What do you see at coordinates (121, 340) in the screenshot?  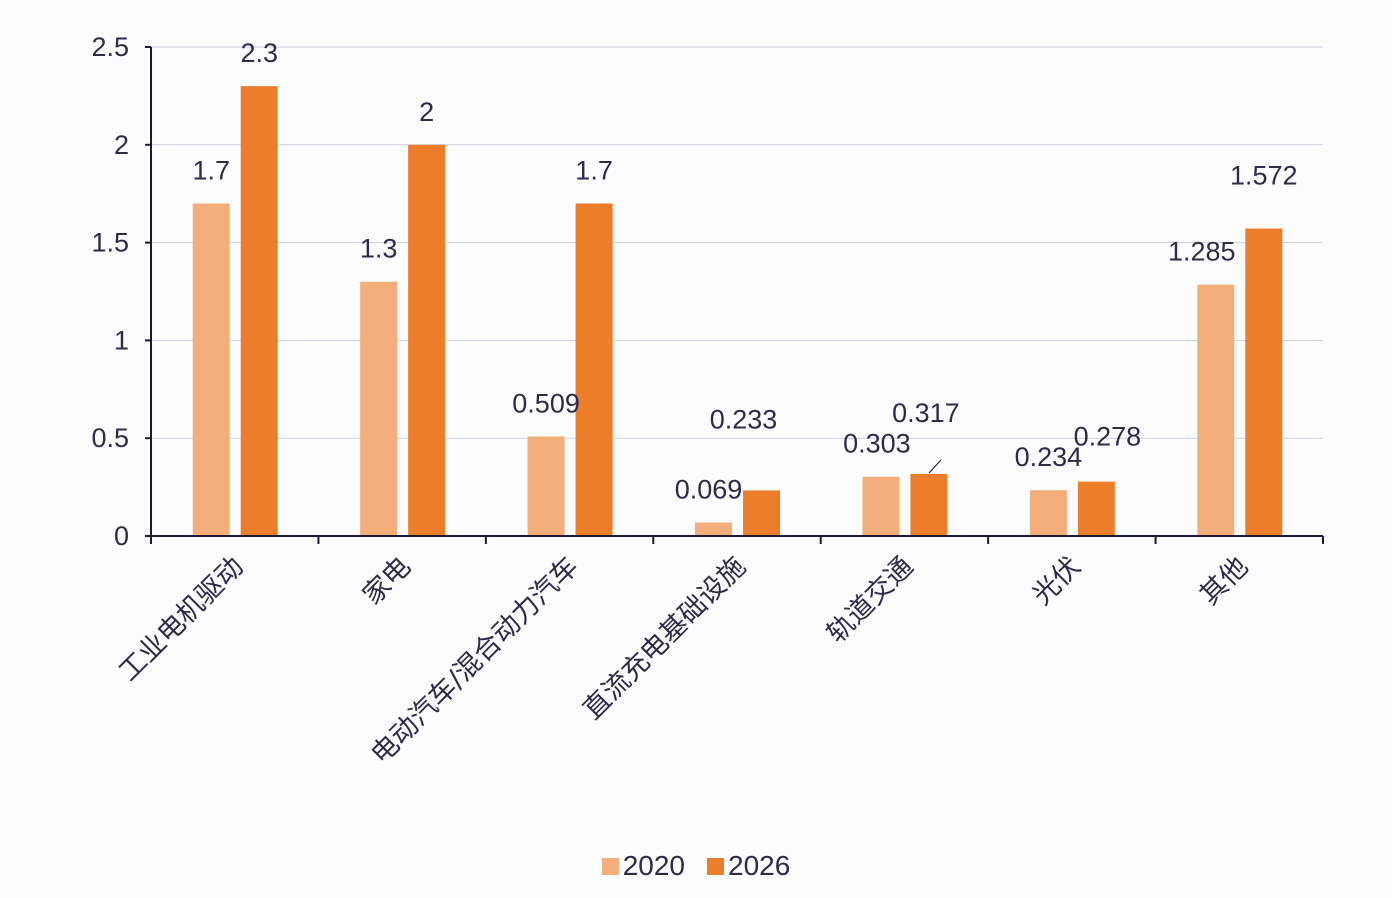 I see `y-tick-label: 1` at bounding box center [121, 340].